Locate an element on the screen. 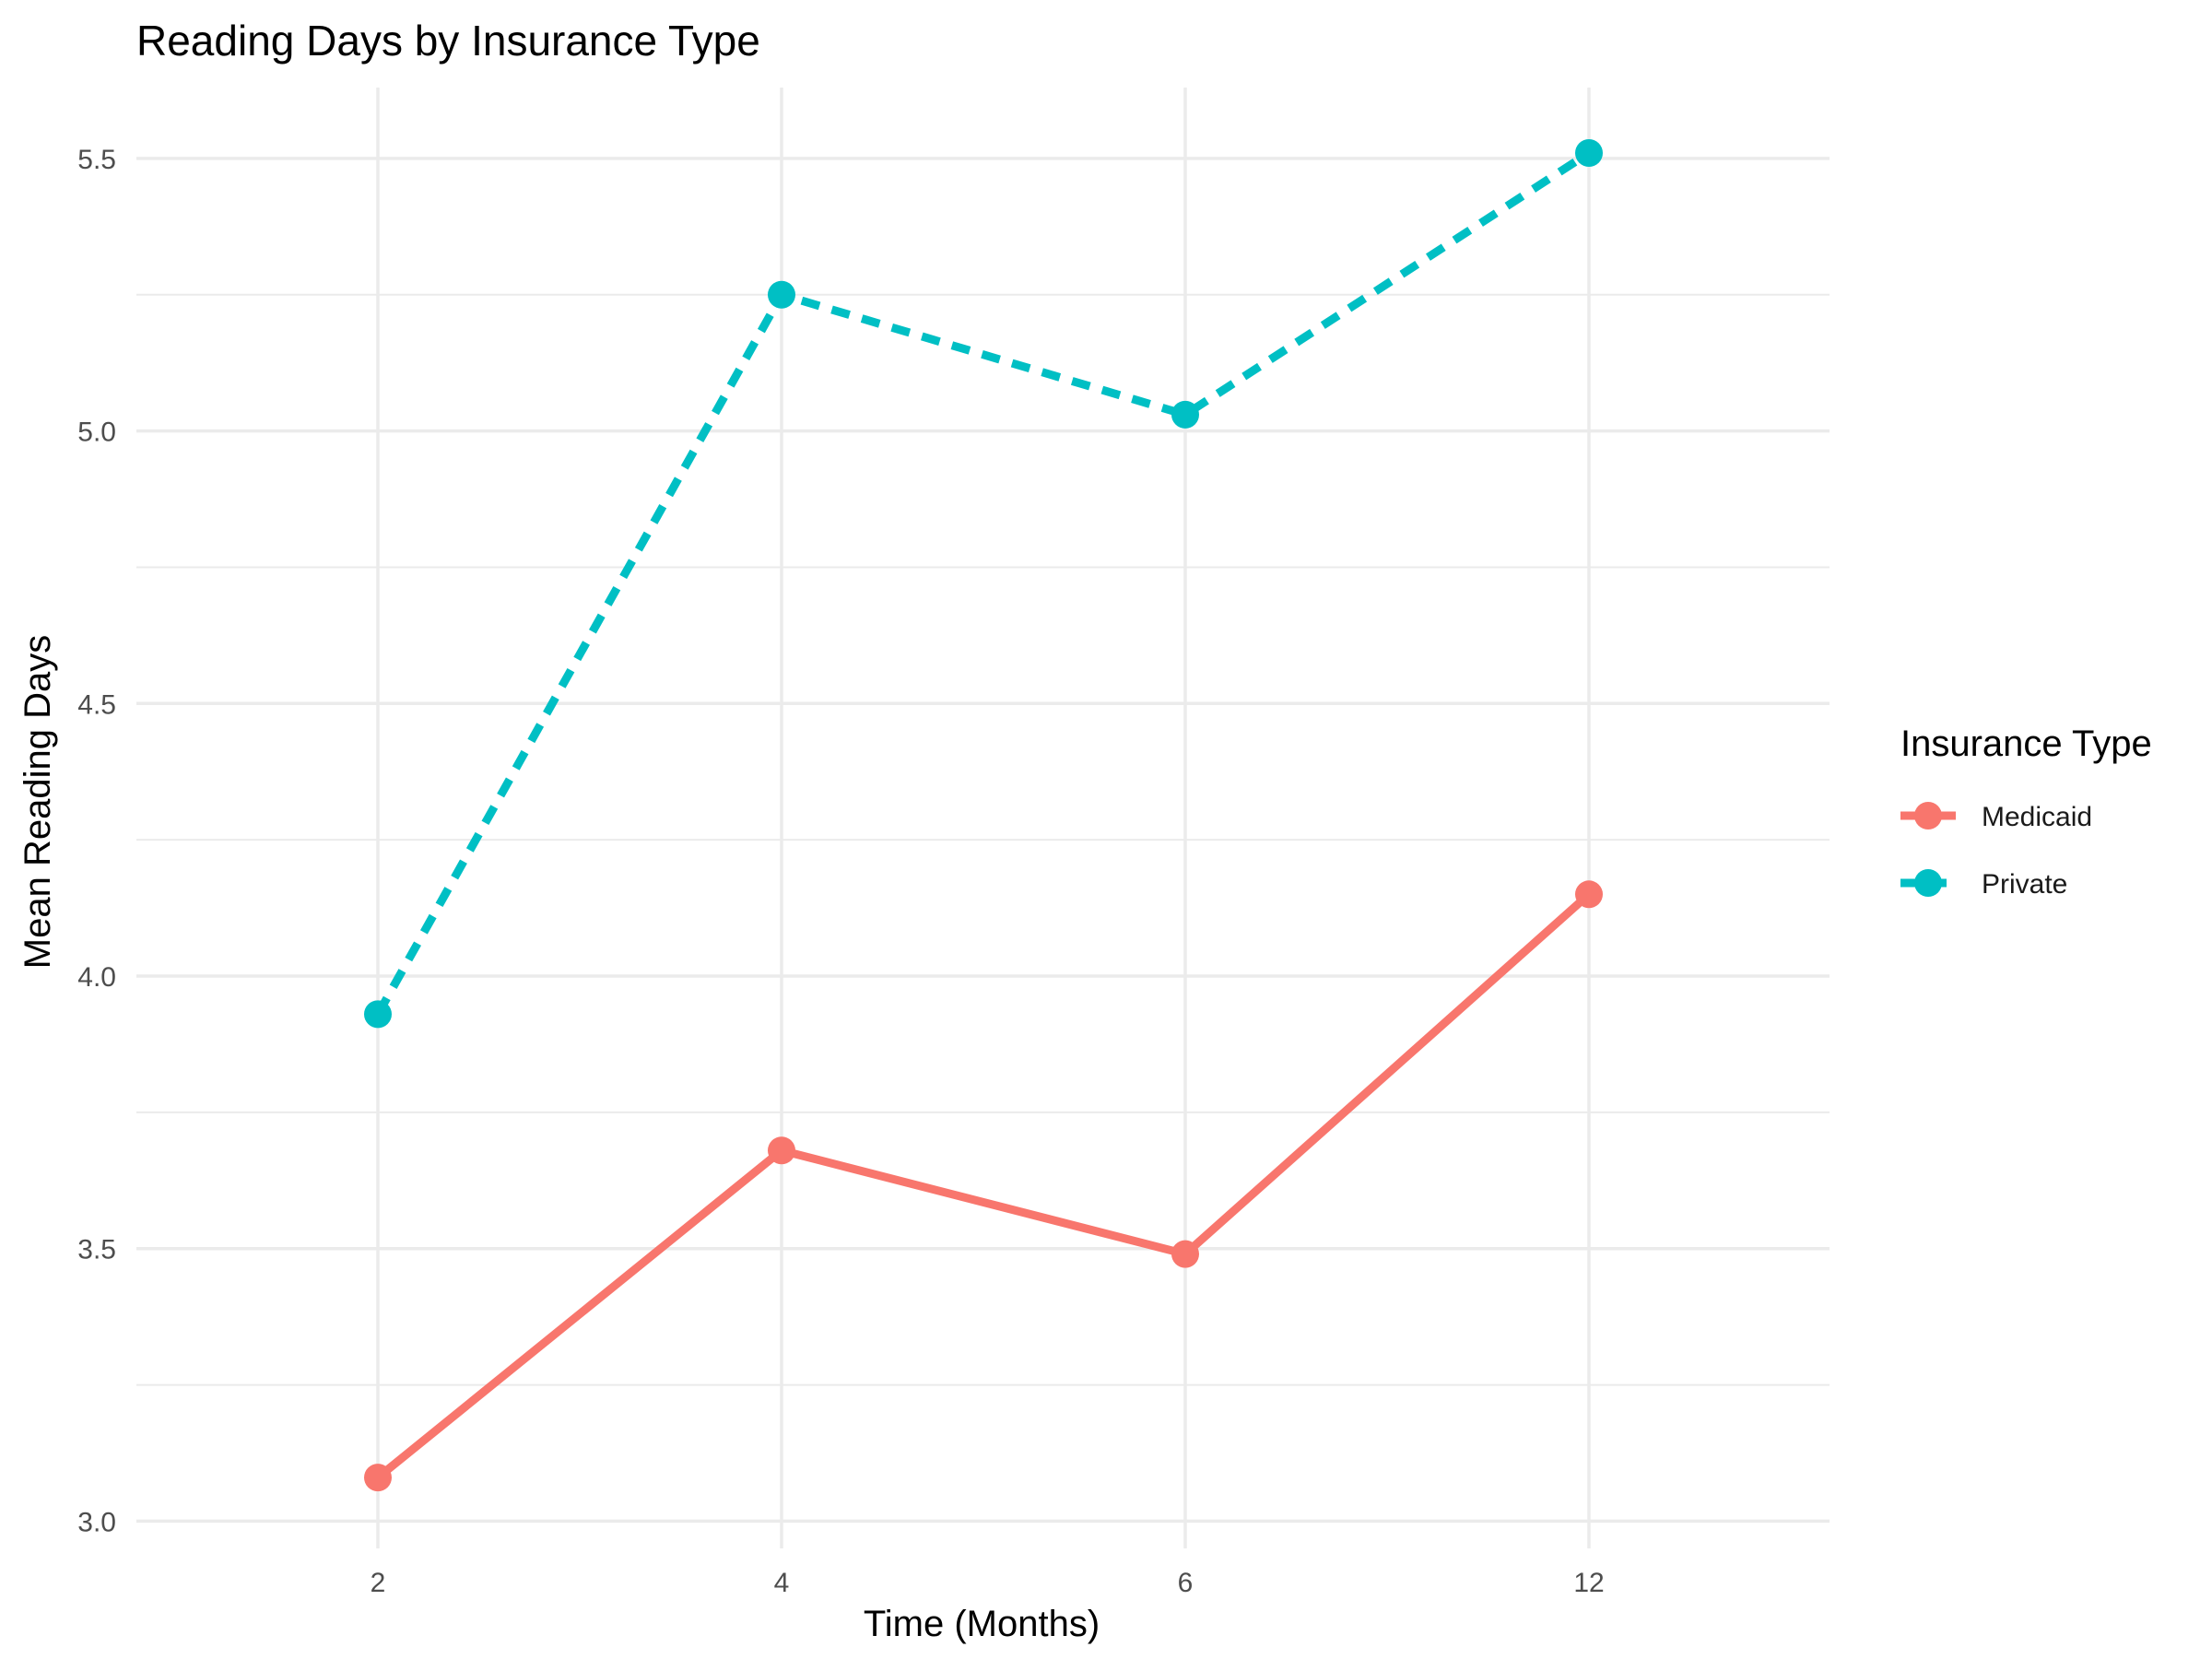 The height and width of the screenshot is (1659, 2212). y-tick-label: 4.5 is located at coordinates (96, 704).